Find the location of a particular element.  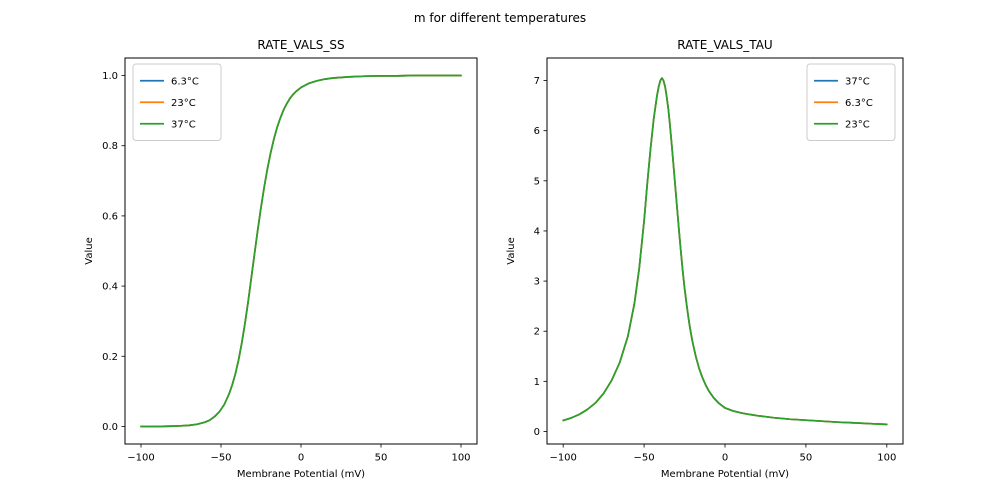

y-axis: 0.0 0.2 0.4 0.6 0.8 1.0 is located at coordinates (113, 252).